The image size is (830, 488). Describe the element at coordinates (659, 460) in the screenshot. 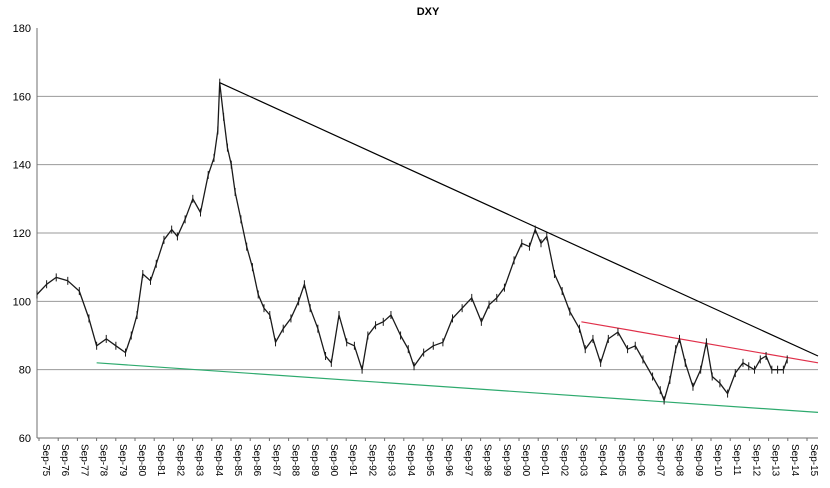

I see `x-tick-label: Sep-07` at that location.